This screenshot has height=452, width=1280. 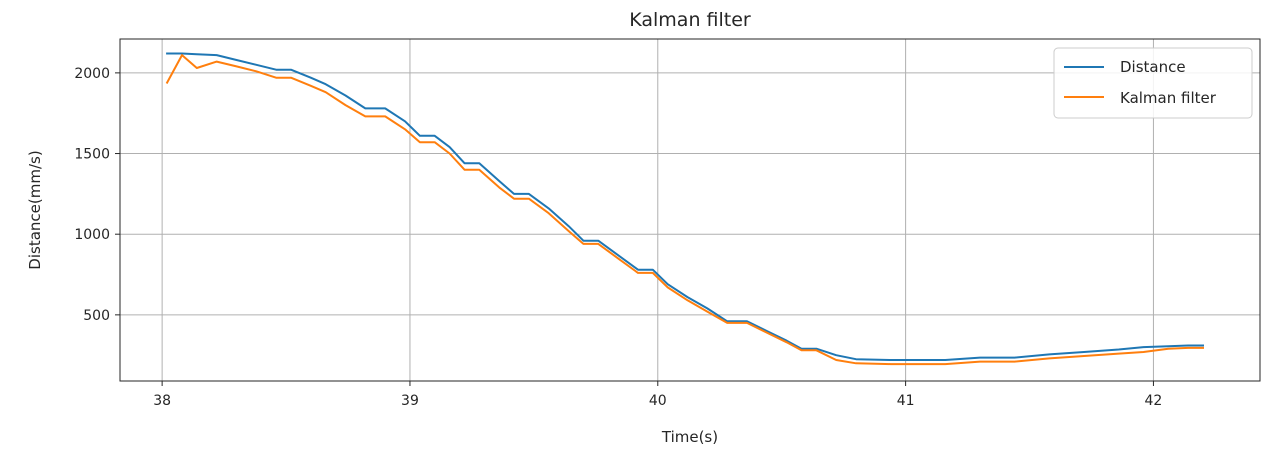 What do you see at coordinates (658, 401) in the screenshot?
I see `x-tick-label: 40` at bounding box center [658, 401].